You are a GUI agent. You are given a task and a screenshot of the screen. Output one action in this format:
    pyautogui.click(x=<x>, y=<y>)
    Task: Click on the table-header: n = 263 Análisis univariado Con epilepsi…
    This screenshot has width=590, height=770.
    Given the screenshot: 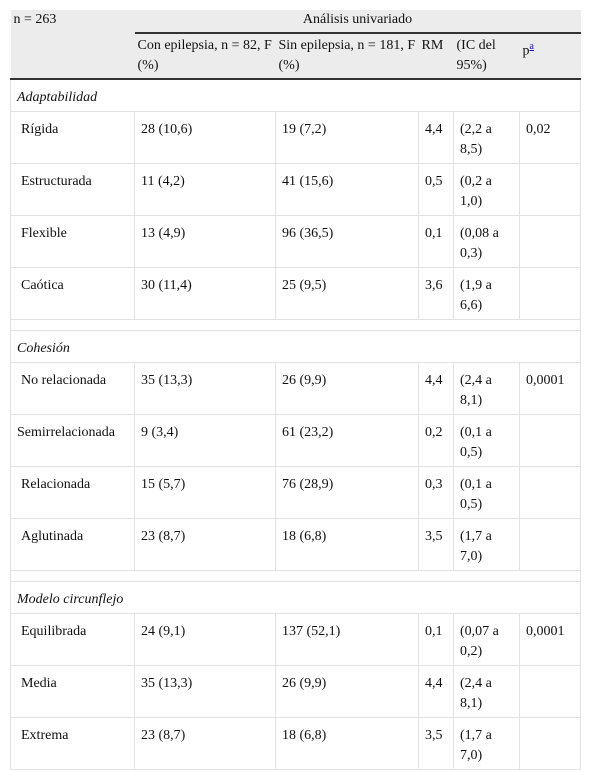 What is the action you would take?
    pyautogui.click(x=295, y=45)
    